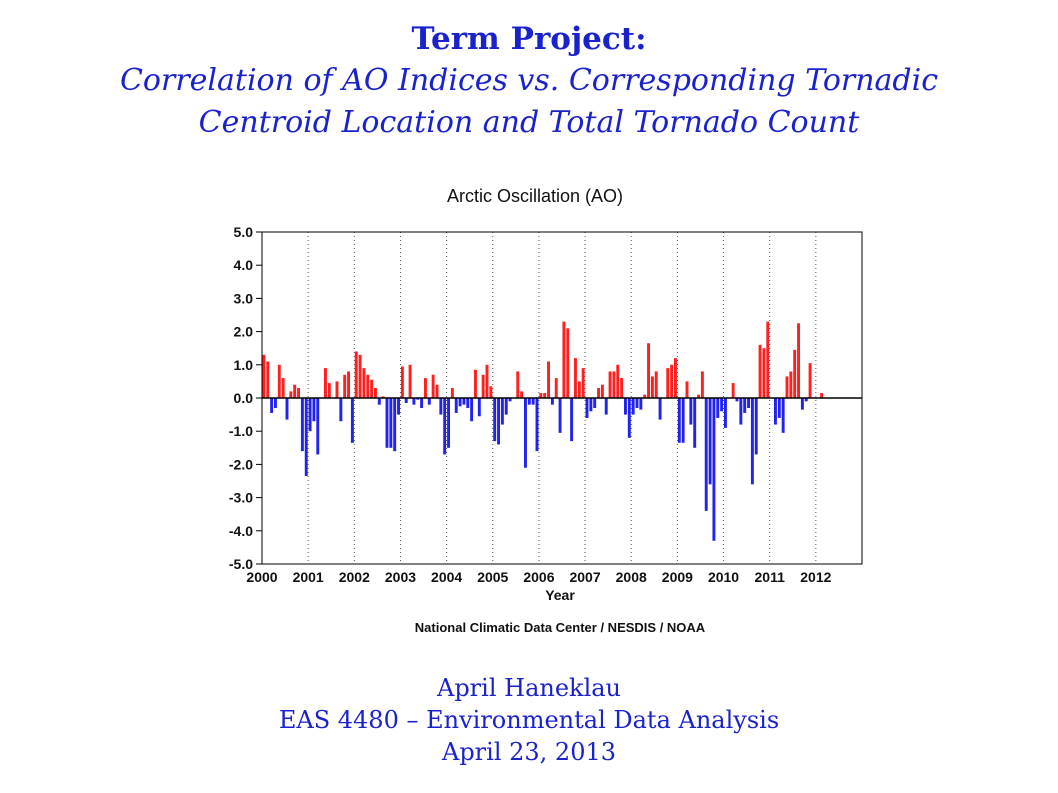  What do you see at coordinates (584, 577) in the screenshot?
I see `x-tick-label: 2007` at bounding box center [584, 577].